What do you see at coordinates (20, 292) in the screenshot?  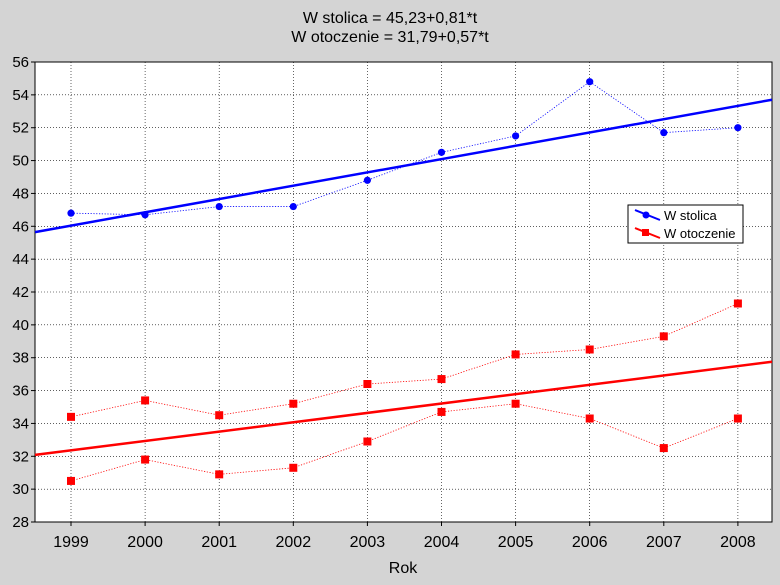 I see `y-tick-label: 42` at bounding box center [20, 292].